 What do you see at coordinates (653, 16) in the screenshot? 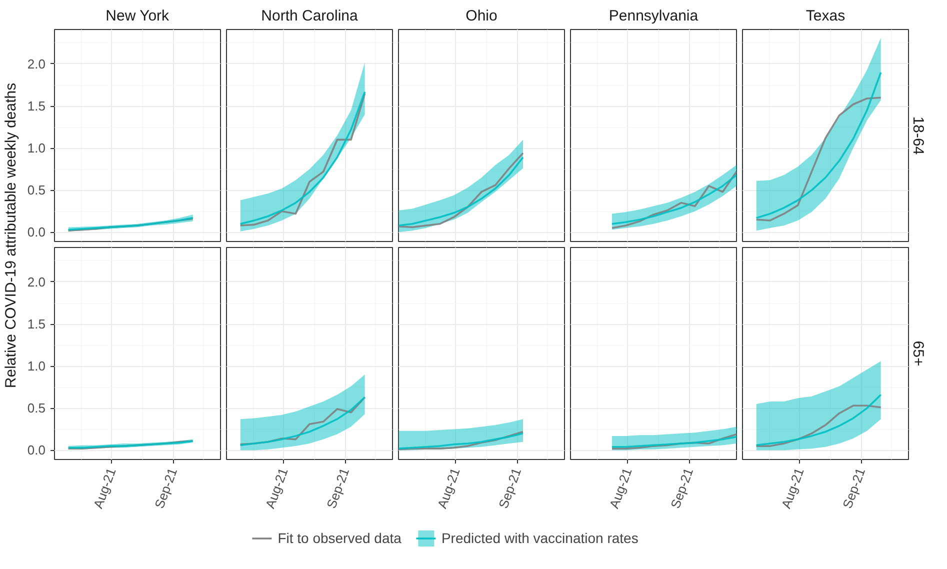
I see `chart-title: Pennsylvania` at bounding box center [653, 16].